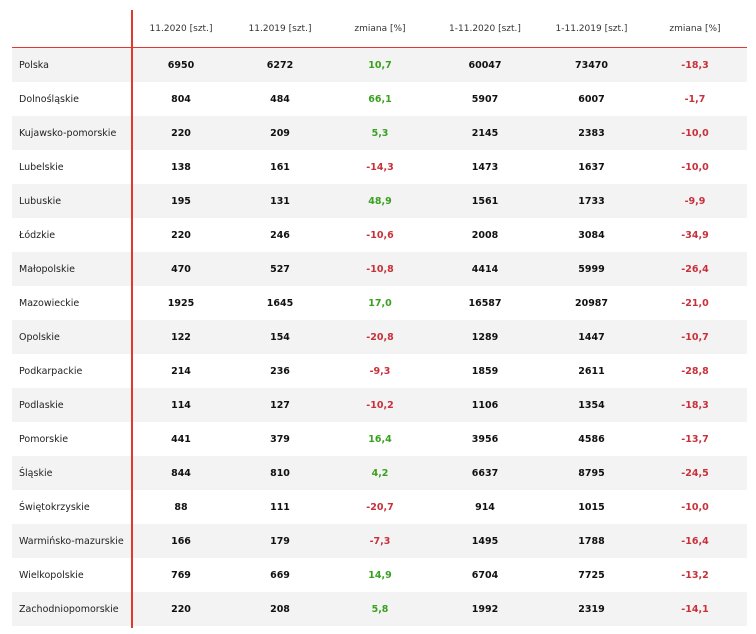 This screenshot has width=756, height=634. I want to click on value-jan-nov-2019: 7725, so click(591, 575).